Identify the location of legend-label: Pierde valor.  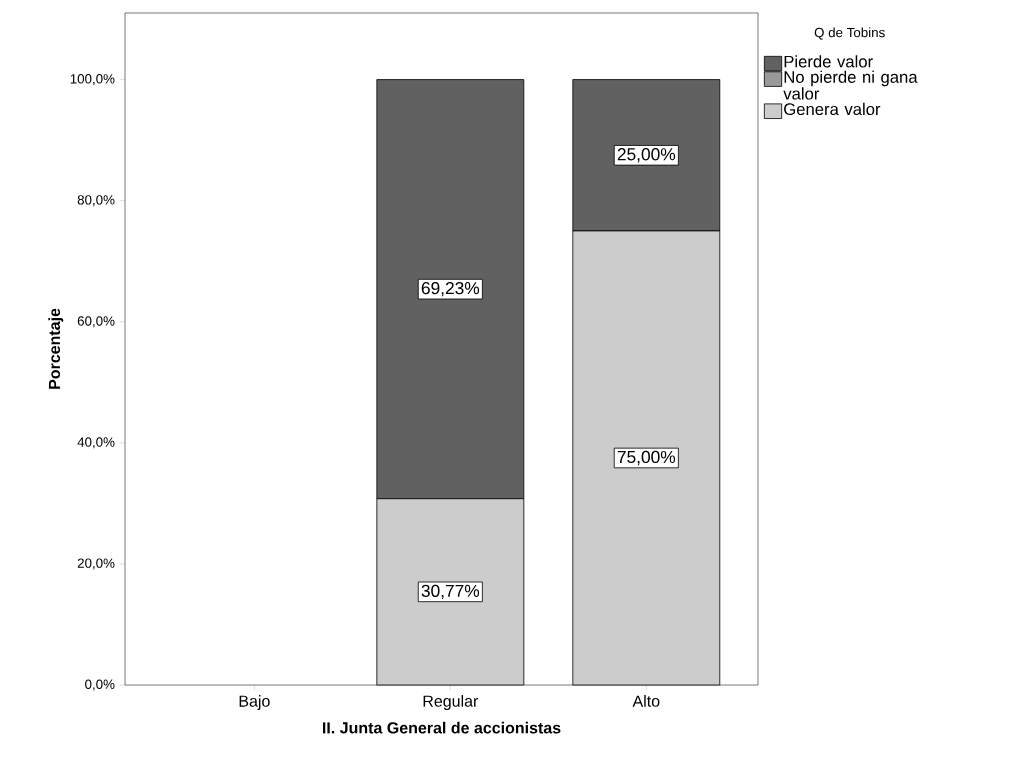
(828, 61).